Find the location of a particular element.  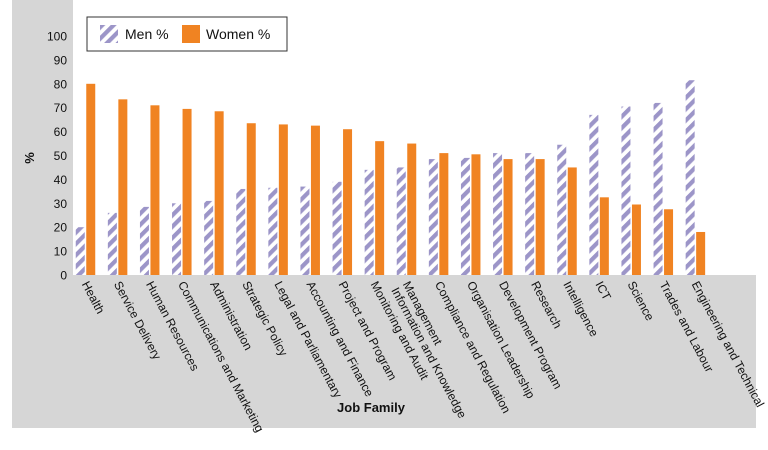

y-tick-label: 20 is located at coordinates (61, 228).